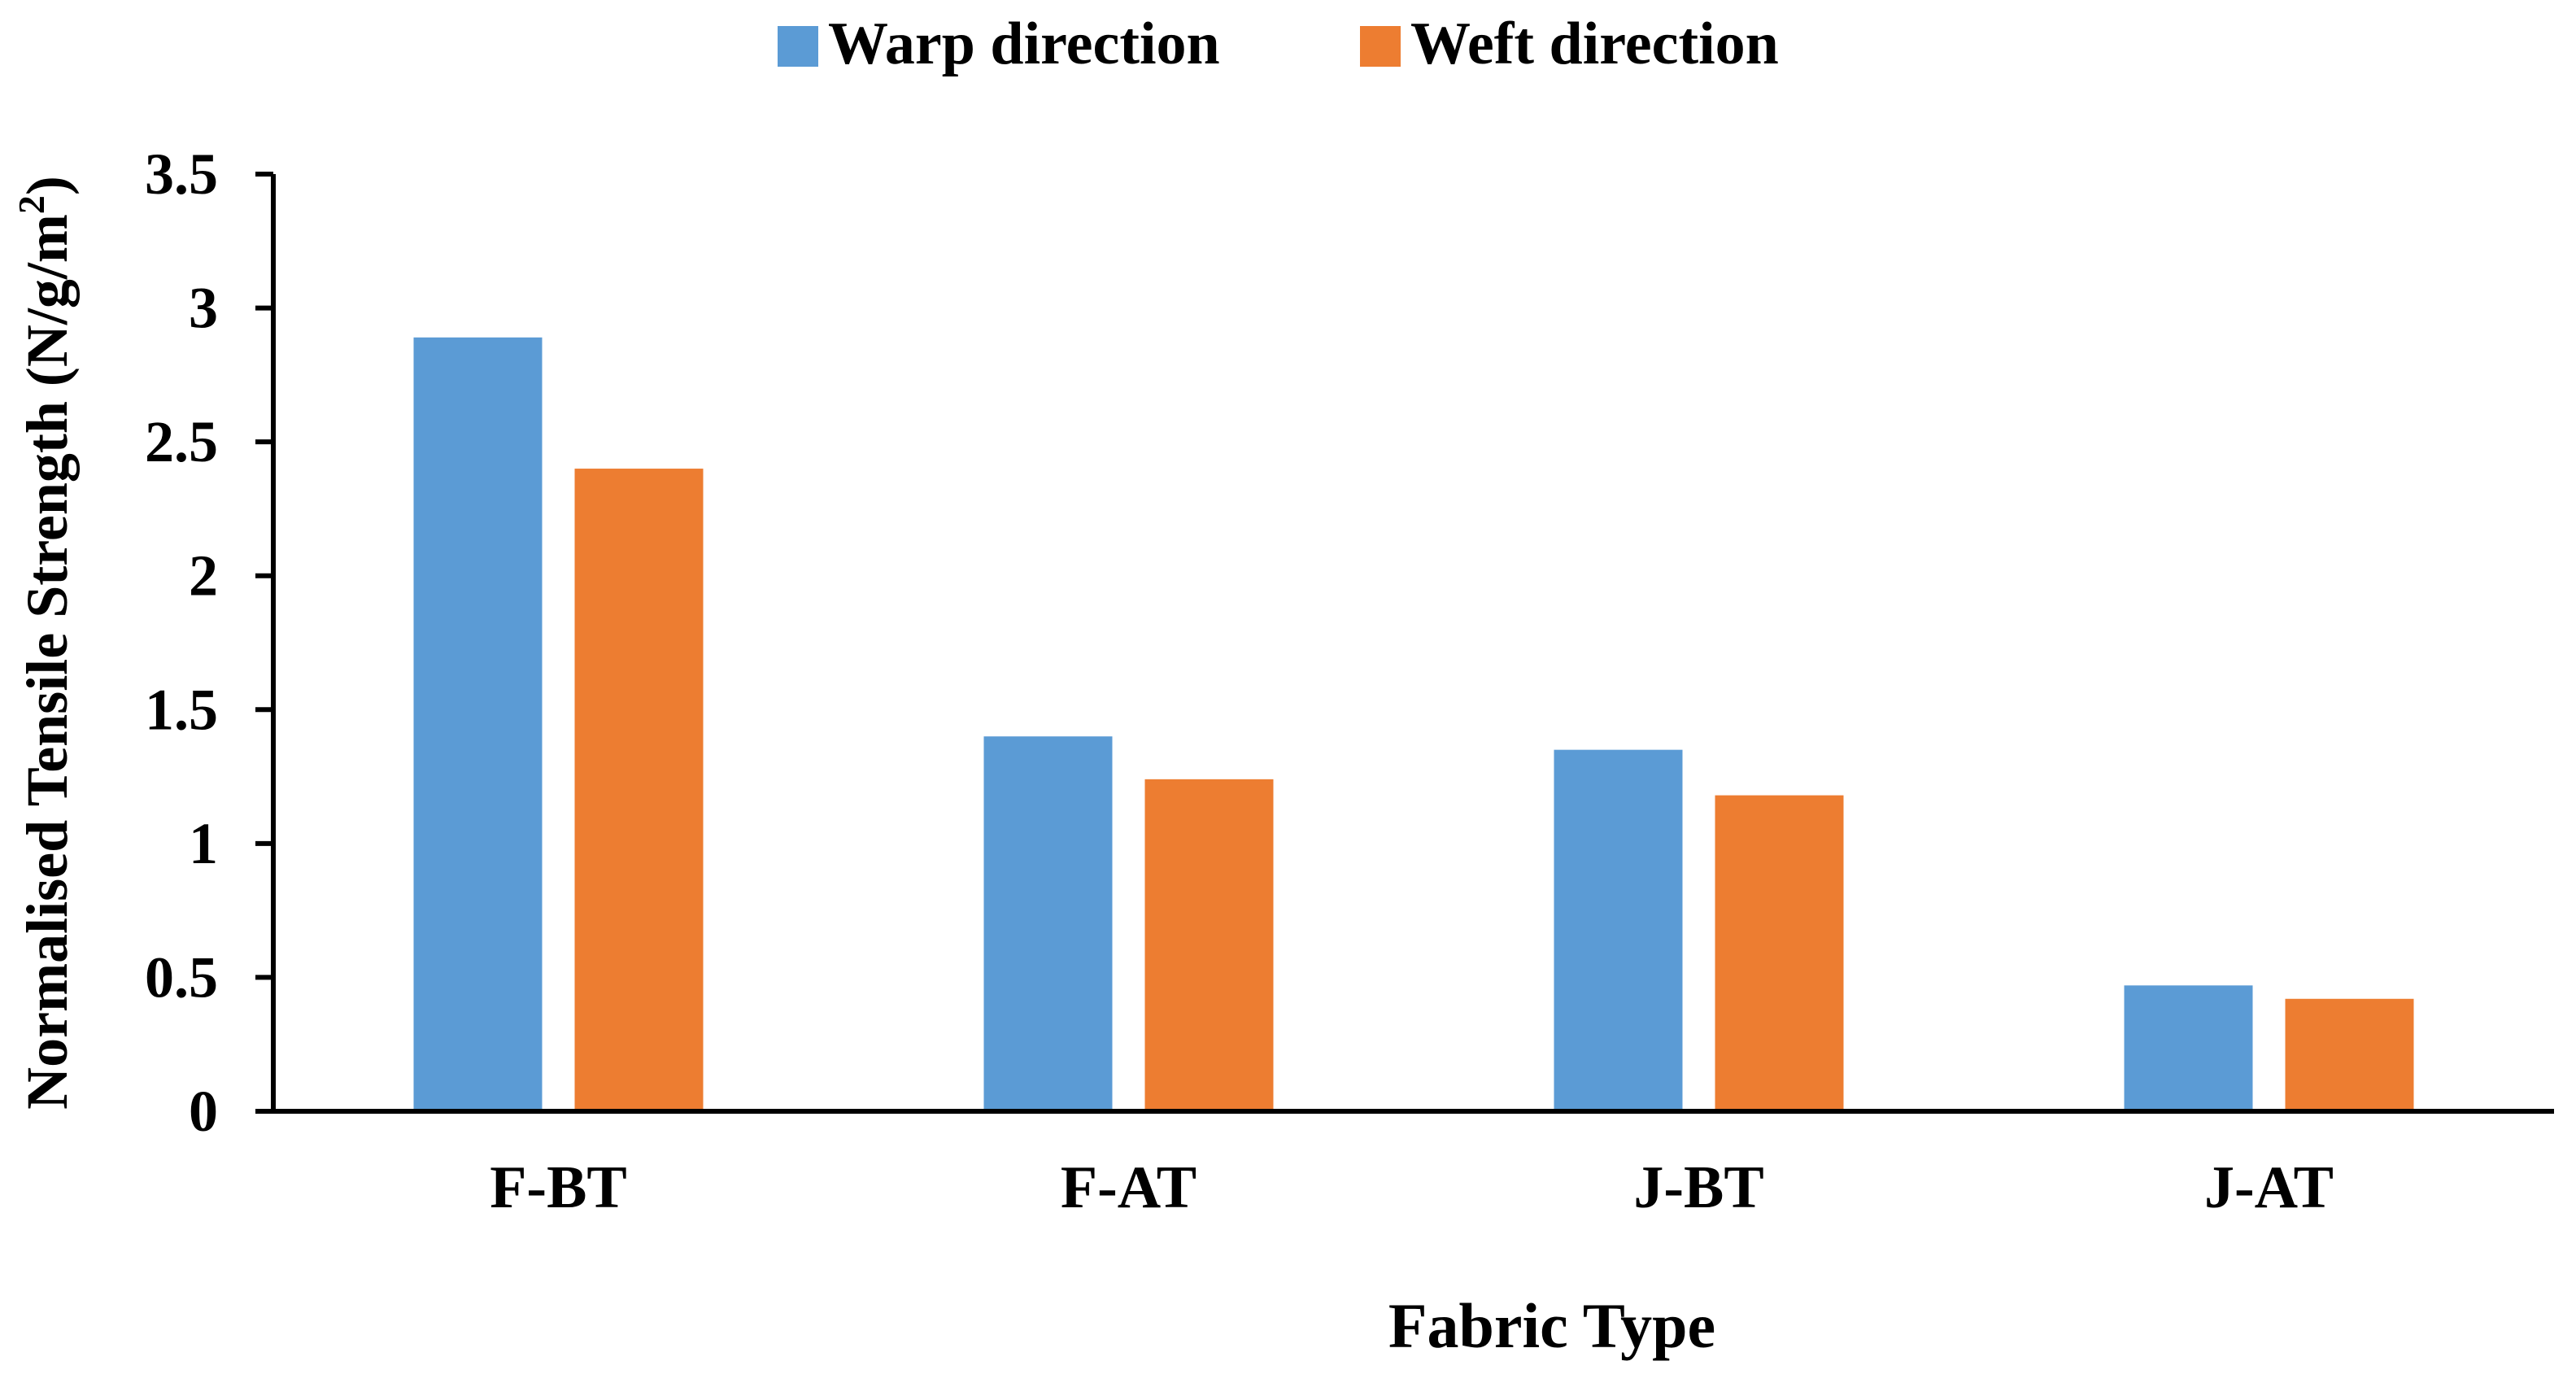  Describe the element at coordinates (1779, 953) in the screenshot. I see `bar-weft-j-bt` at that location.